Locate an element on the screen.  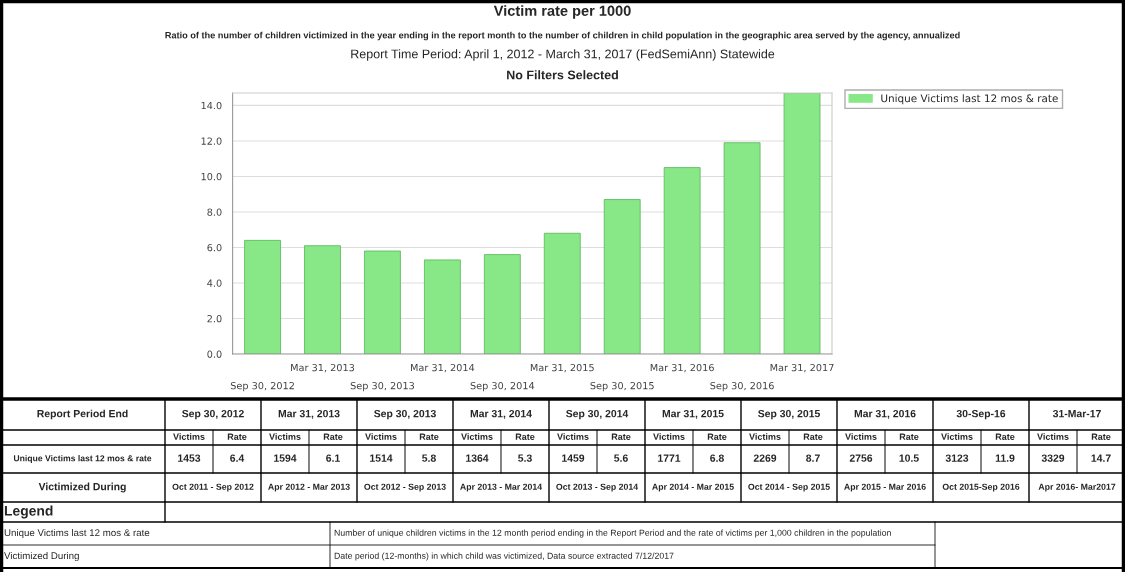
text: 1514 is located at coordinates (381, 458).